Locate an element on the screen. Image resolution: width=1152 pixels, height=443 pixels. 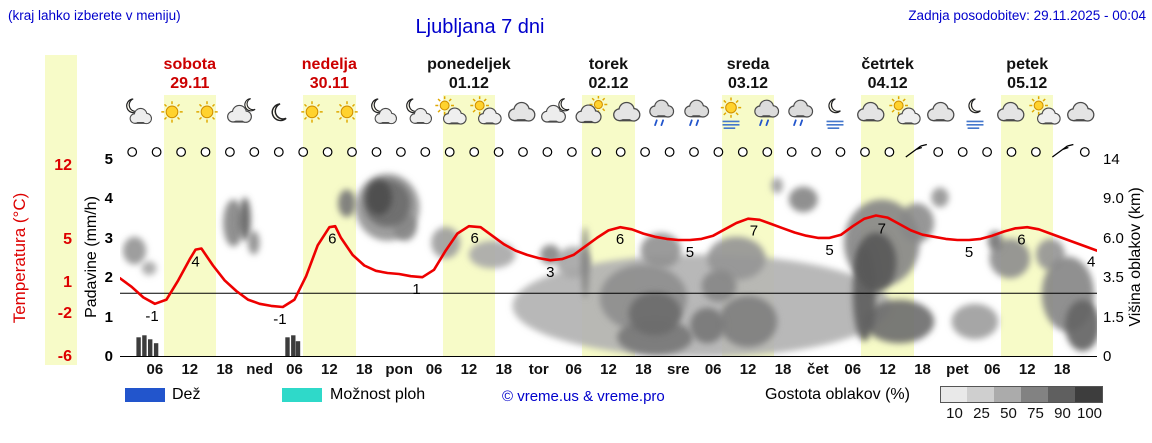
svg-text: 3 is located at coordinates (550, 272).